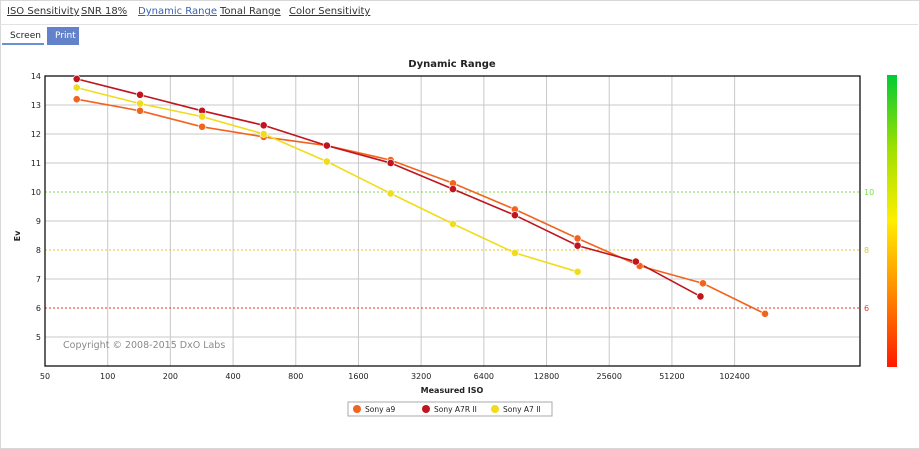  What do you see at coordinates (866, 308) in the screenshot?
I see `reference-label: 6` at bounding box center [866, 308].